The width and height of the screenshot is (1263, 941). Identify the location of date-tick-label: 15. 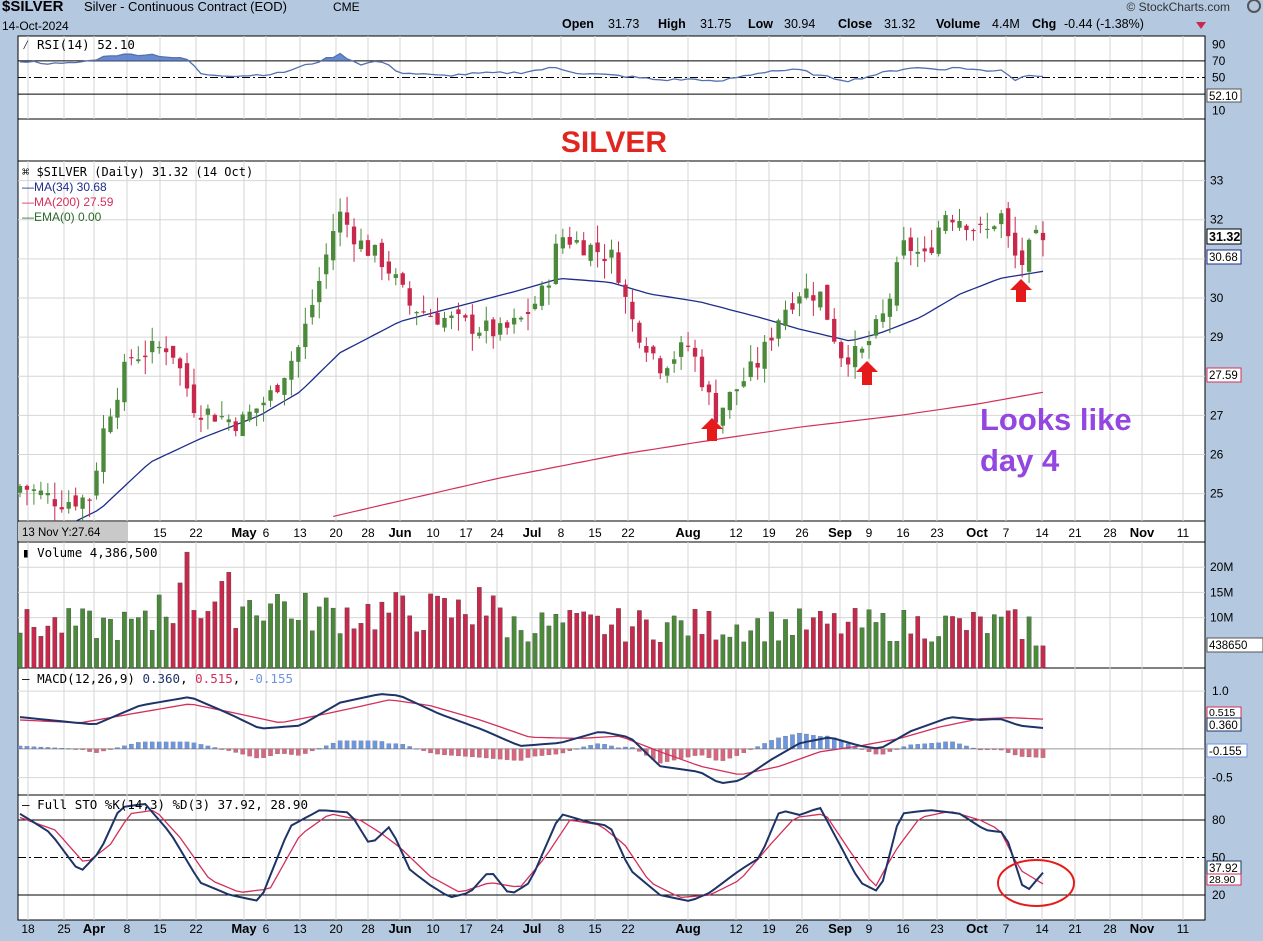
(160, 929).